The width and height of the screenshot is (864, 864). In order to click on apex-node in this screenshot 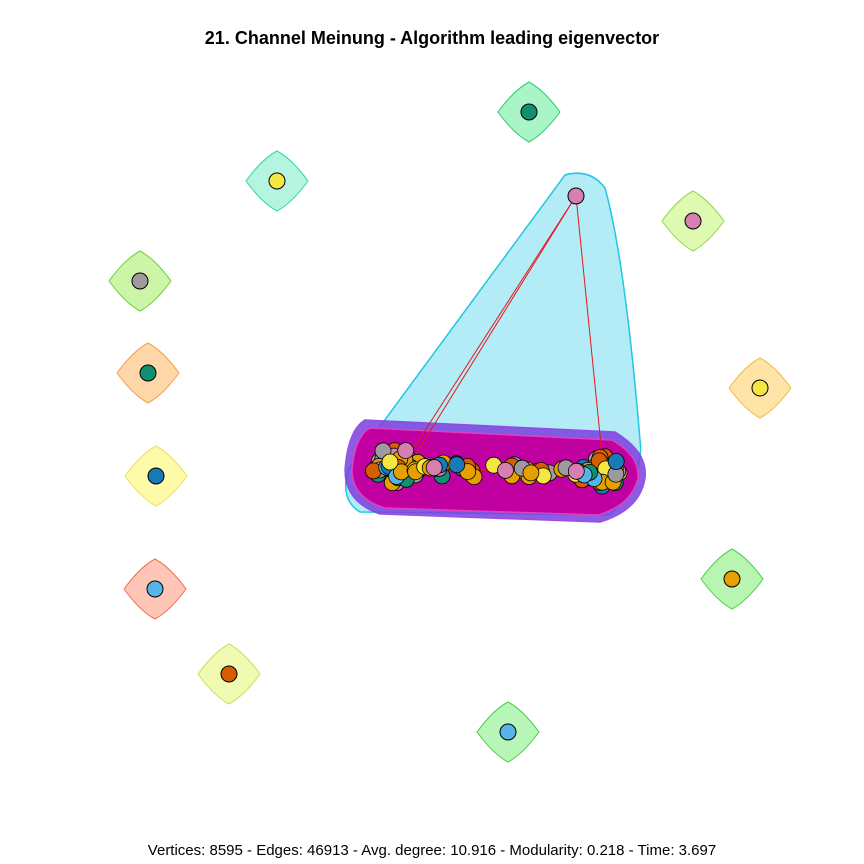, I will do `click(576, 196)`.